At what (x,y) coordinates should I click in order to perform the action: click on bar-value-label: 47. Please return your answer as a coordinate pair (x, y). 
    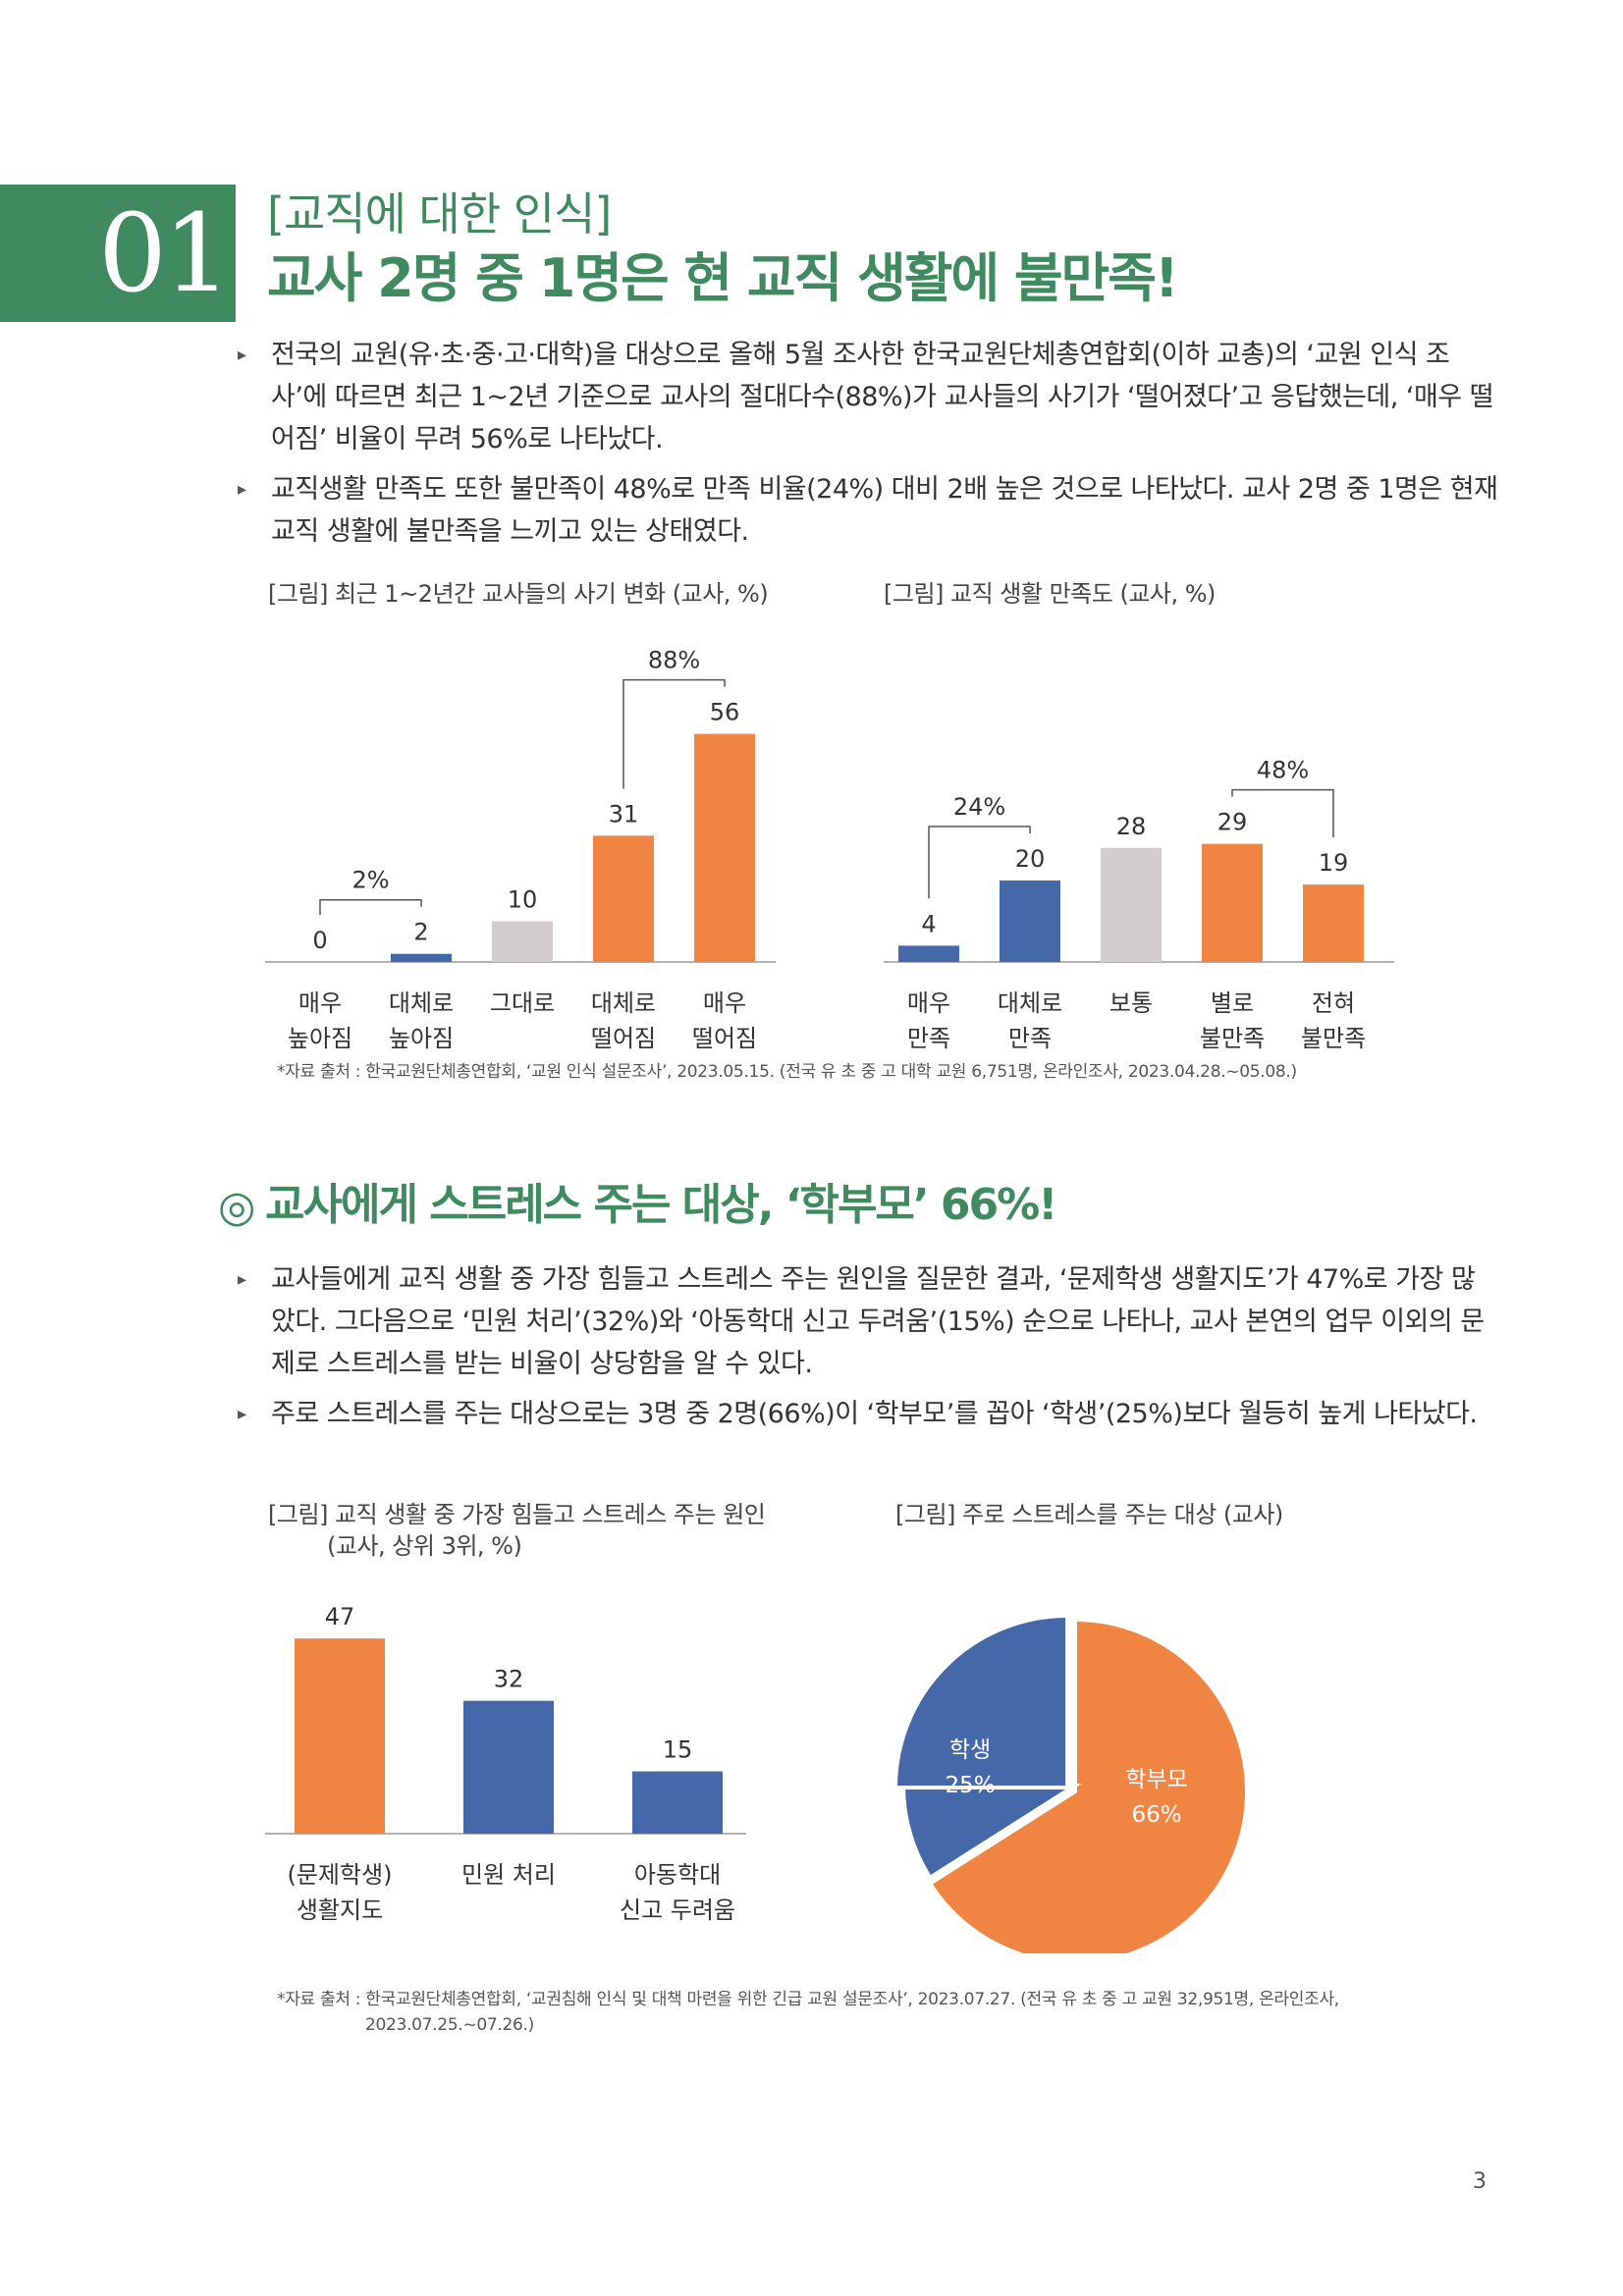
    Looking at the image, I should click on (340, 1616).